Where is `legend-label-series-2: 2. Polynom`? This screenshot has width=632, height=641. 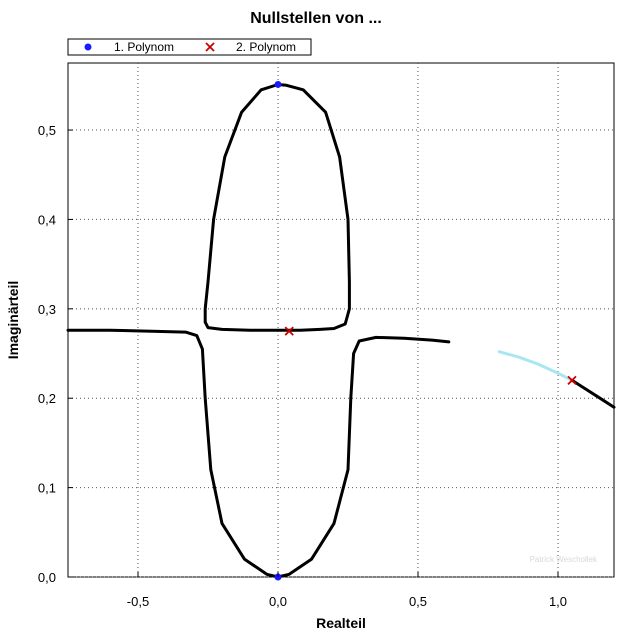
legend-label-series-2: 2. Polynom is located at coordinates (266, 47).